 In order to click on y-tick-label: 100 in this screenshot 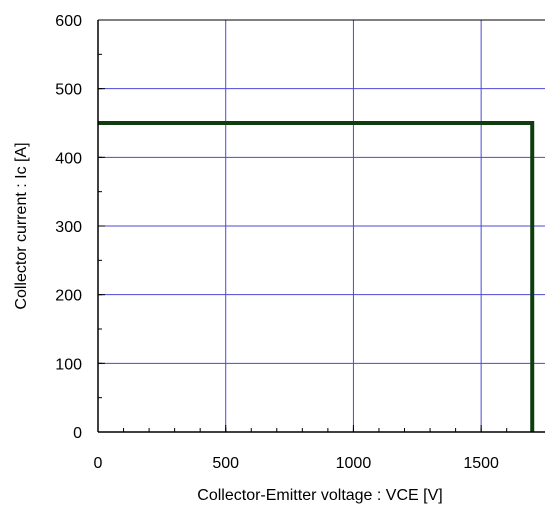, I will do `click(68, 364)`.